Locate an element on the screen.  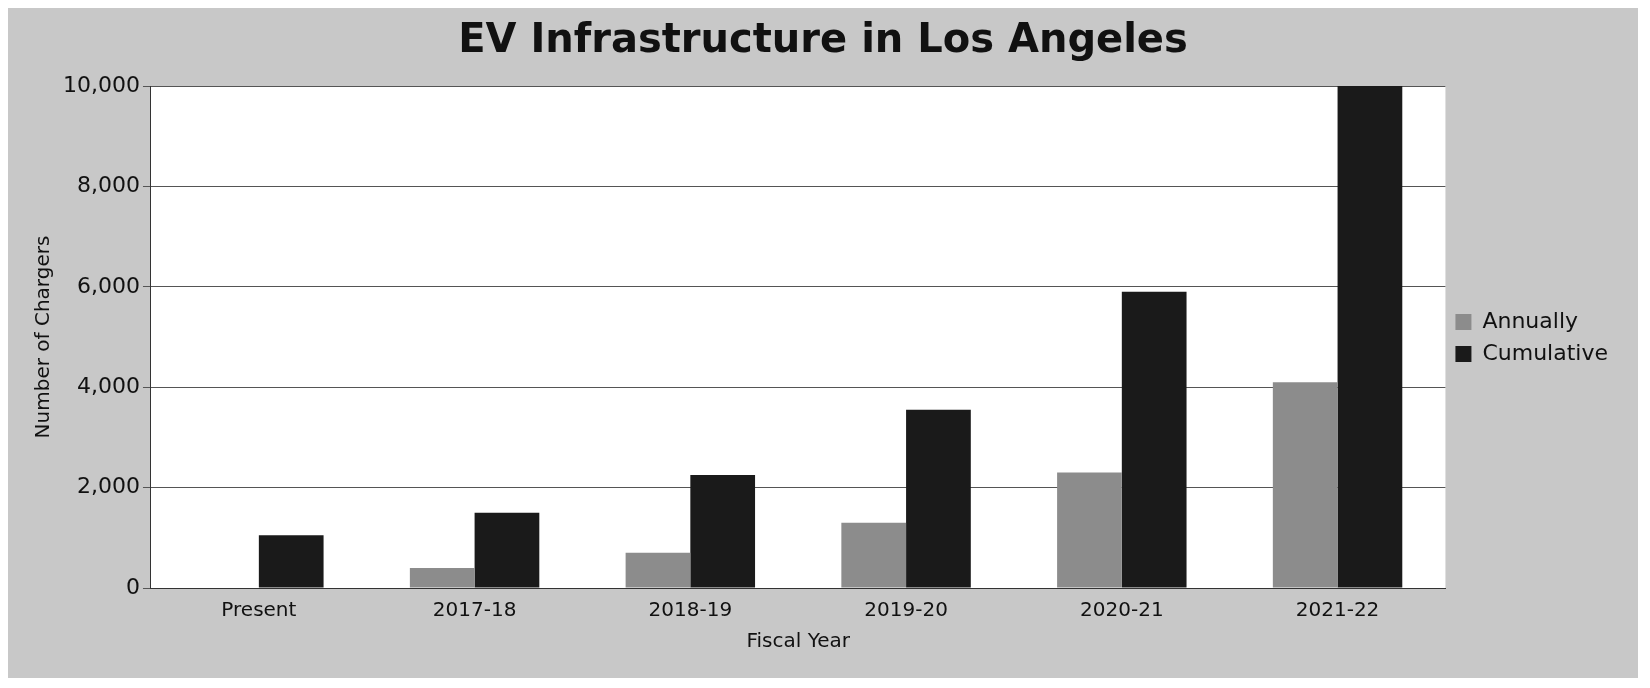
x-tick-label: 2020-21 is located at coordinates (1122, 609).